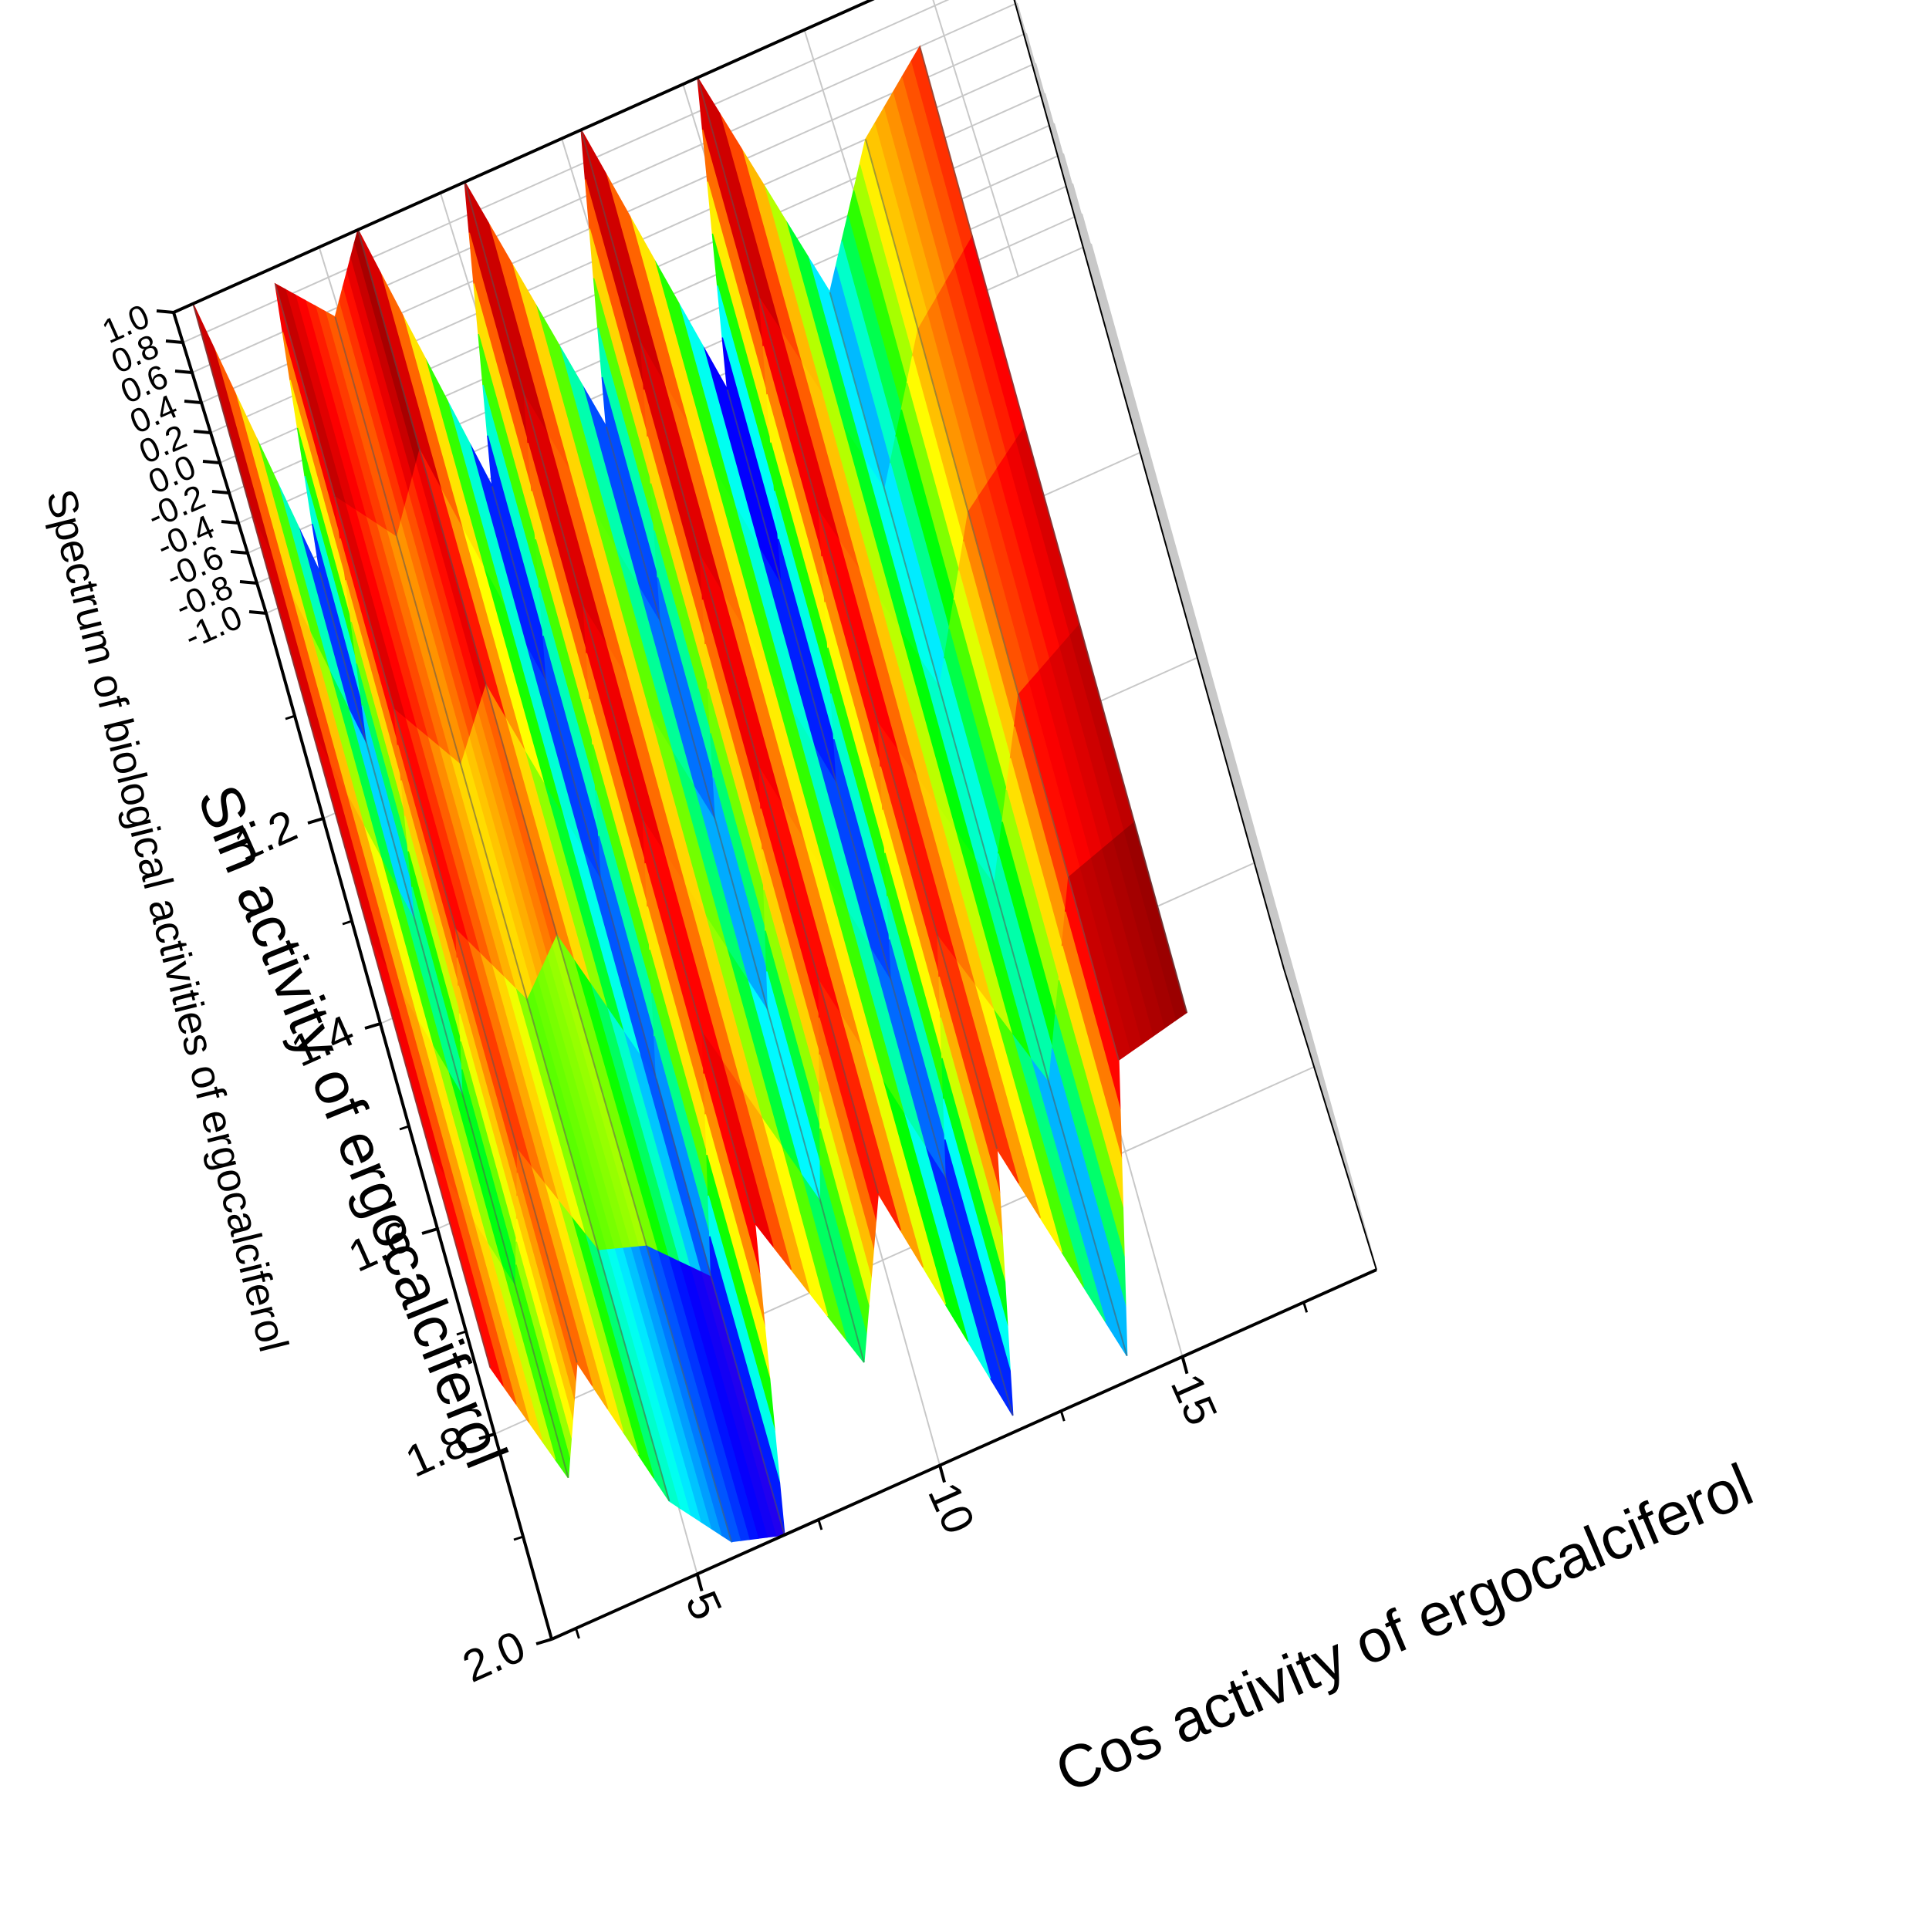 The height and width of the screenshot is (1910, 1932). I want to click on x-tick-label: 5, so click(704, 1606).